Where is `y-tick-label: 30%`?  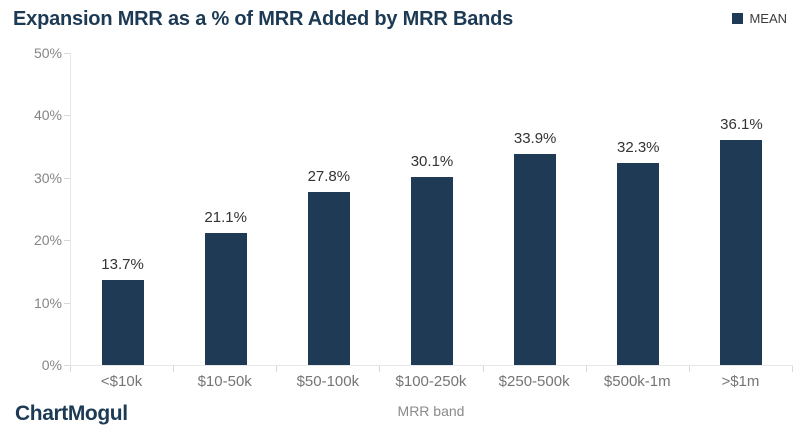 y-tick-label: 30% is located at coordinates (47, 177).